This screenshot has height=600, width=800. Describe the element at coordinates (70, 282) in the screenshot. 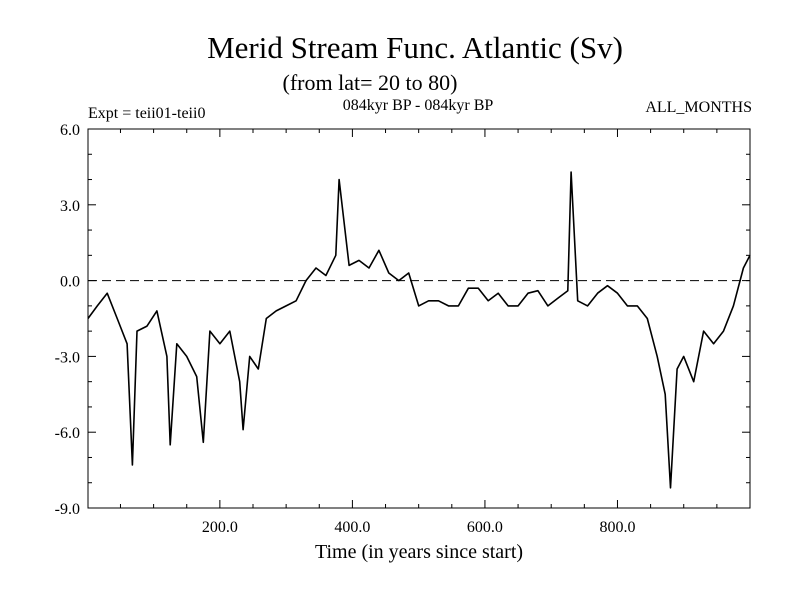

I see `y-tick-label: 0.0` at that location.